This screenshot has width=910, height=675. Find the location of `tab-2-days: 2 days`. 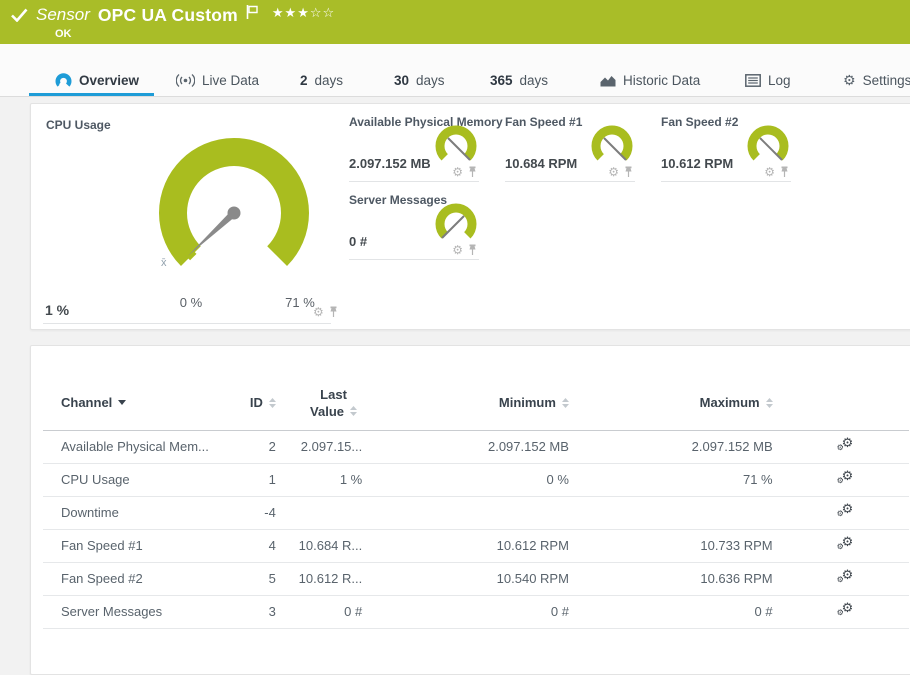

tab-2-days: 2 days is located at coordinates (321, 80).